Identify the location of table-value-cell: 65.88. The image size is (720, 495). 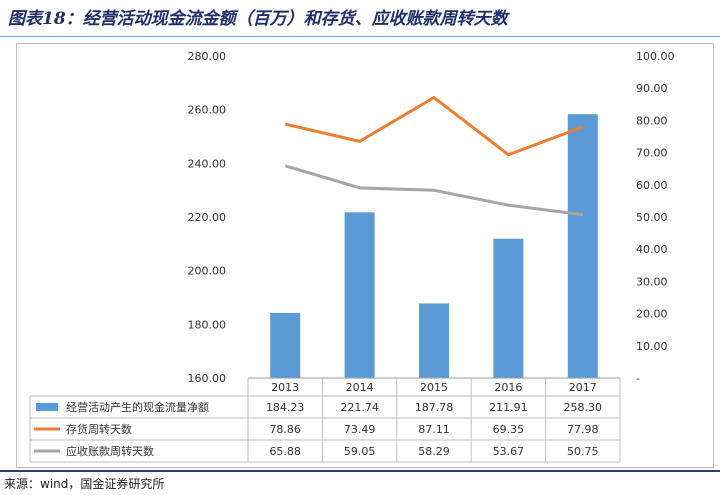
(285, 451).